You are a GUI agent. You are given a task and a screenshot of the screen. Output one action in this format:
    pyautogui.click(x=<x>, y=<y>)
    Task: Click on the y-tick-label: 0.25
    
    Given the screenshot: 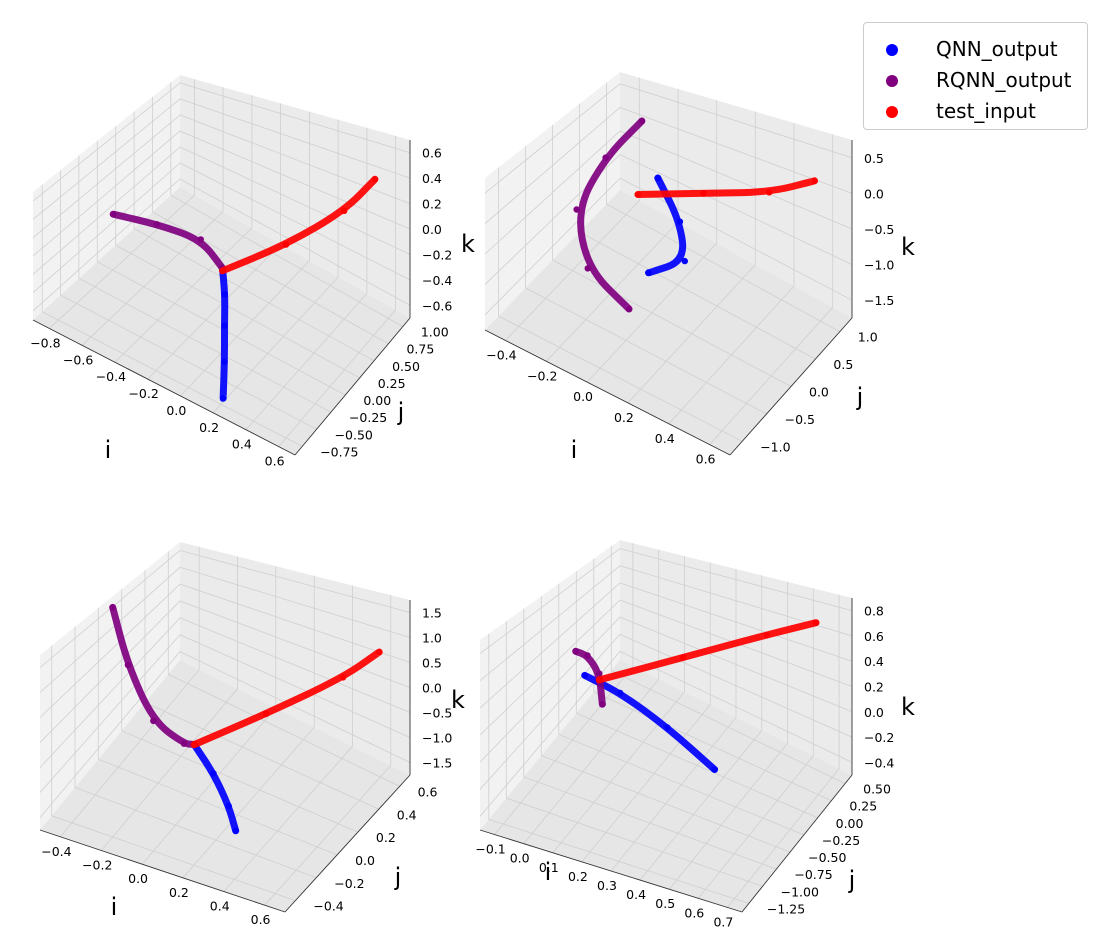 What is the action you would take?
    pyautogui.click(x=863, y=806)
    